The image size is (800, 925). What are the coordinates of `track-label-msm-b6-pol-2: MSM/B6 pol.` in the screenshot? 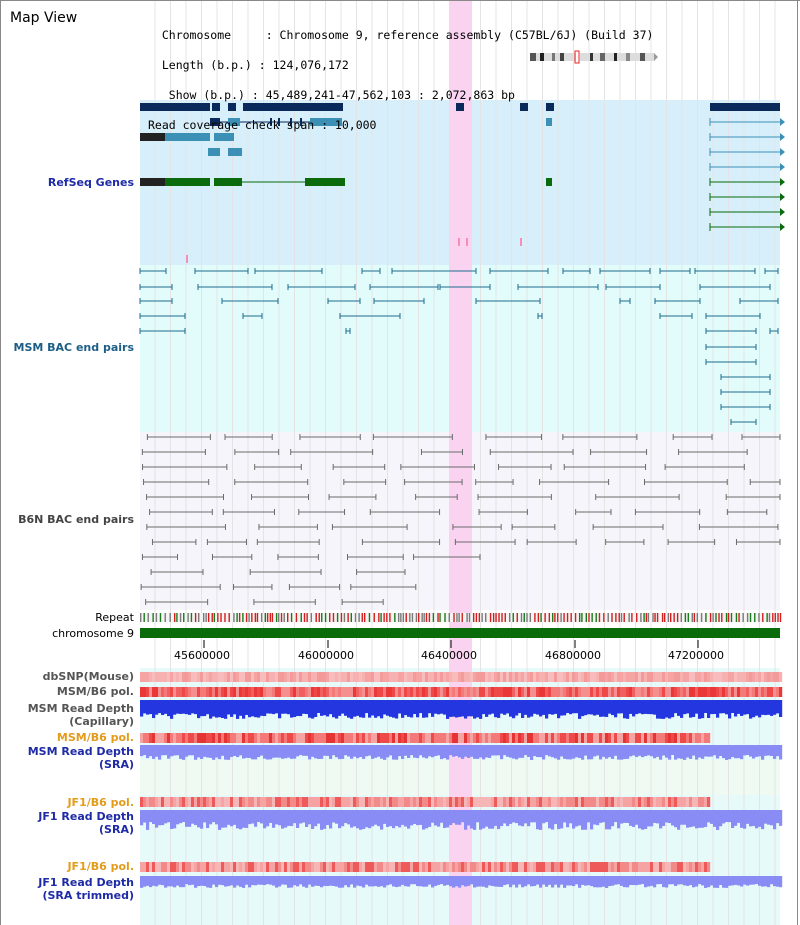 It's located at (95, 737).